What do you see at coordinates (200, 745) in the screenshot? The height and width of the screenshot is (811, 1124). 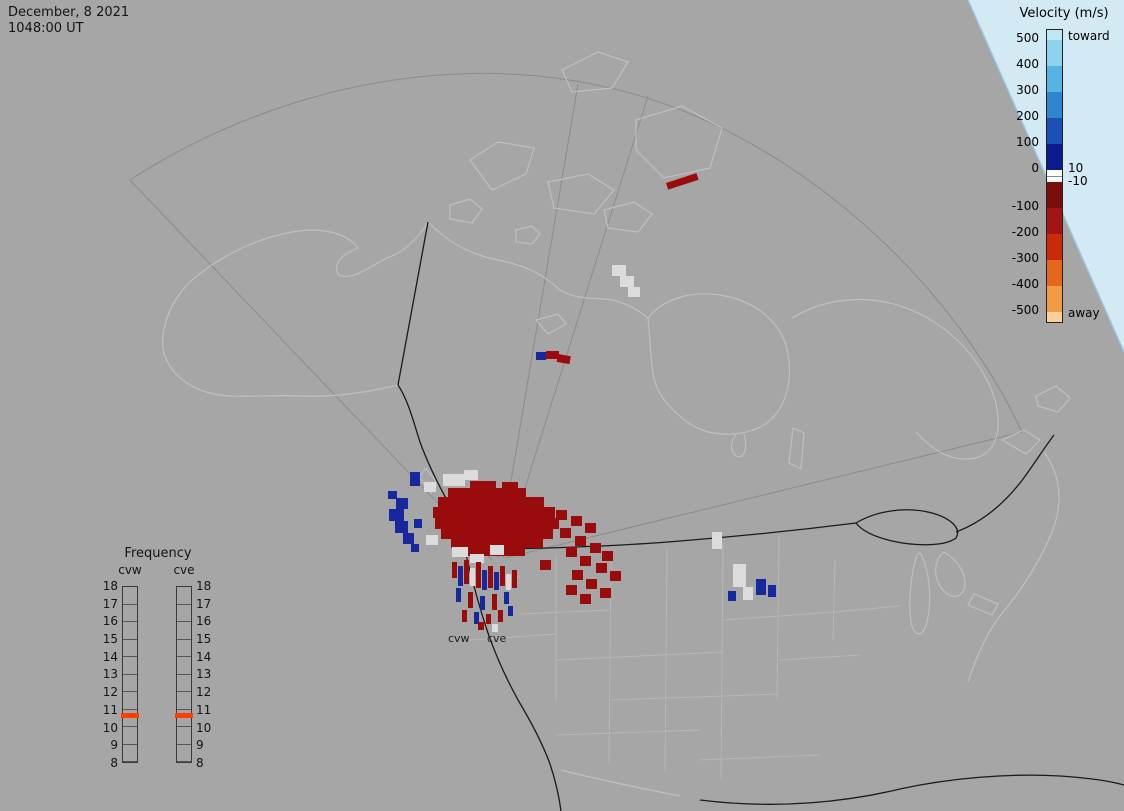 I see `frequency-tick: 9` at bounding box center [200, 745].